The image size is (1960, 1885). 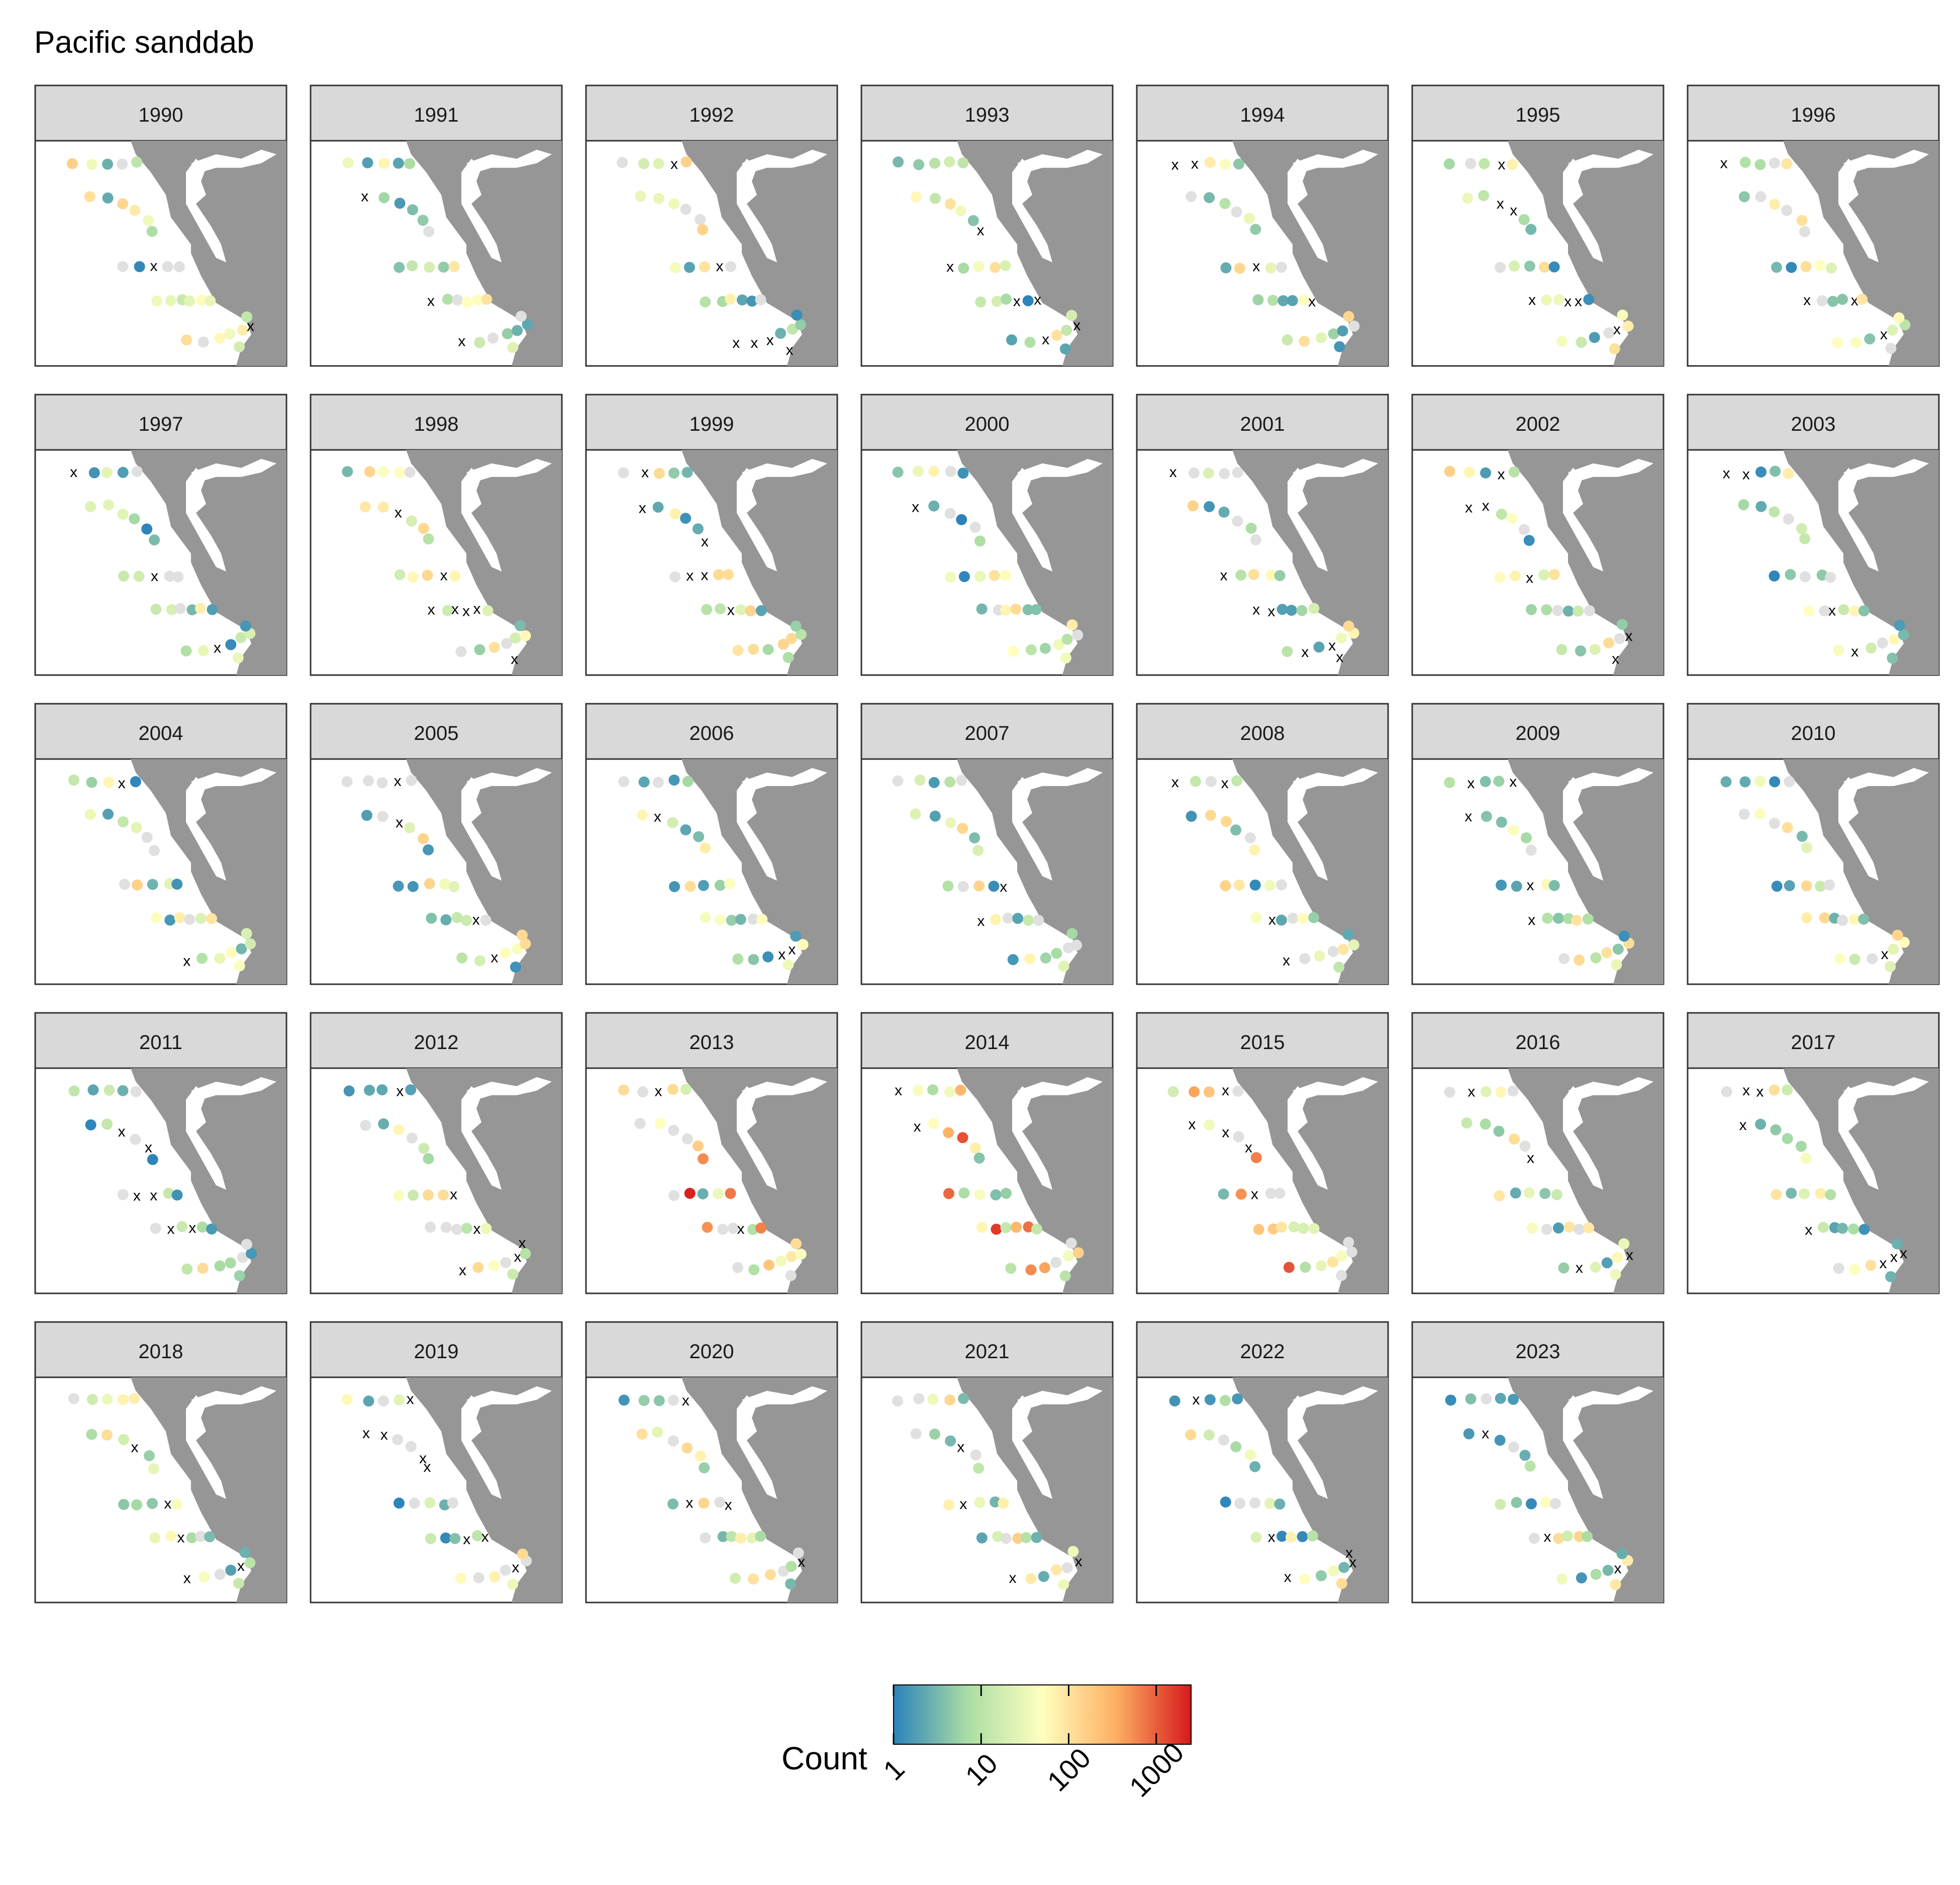 I want to click on colorbar-tick-label: 1, so click(x=894, y=1770).